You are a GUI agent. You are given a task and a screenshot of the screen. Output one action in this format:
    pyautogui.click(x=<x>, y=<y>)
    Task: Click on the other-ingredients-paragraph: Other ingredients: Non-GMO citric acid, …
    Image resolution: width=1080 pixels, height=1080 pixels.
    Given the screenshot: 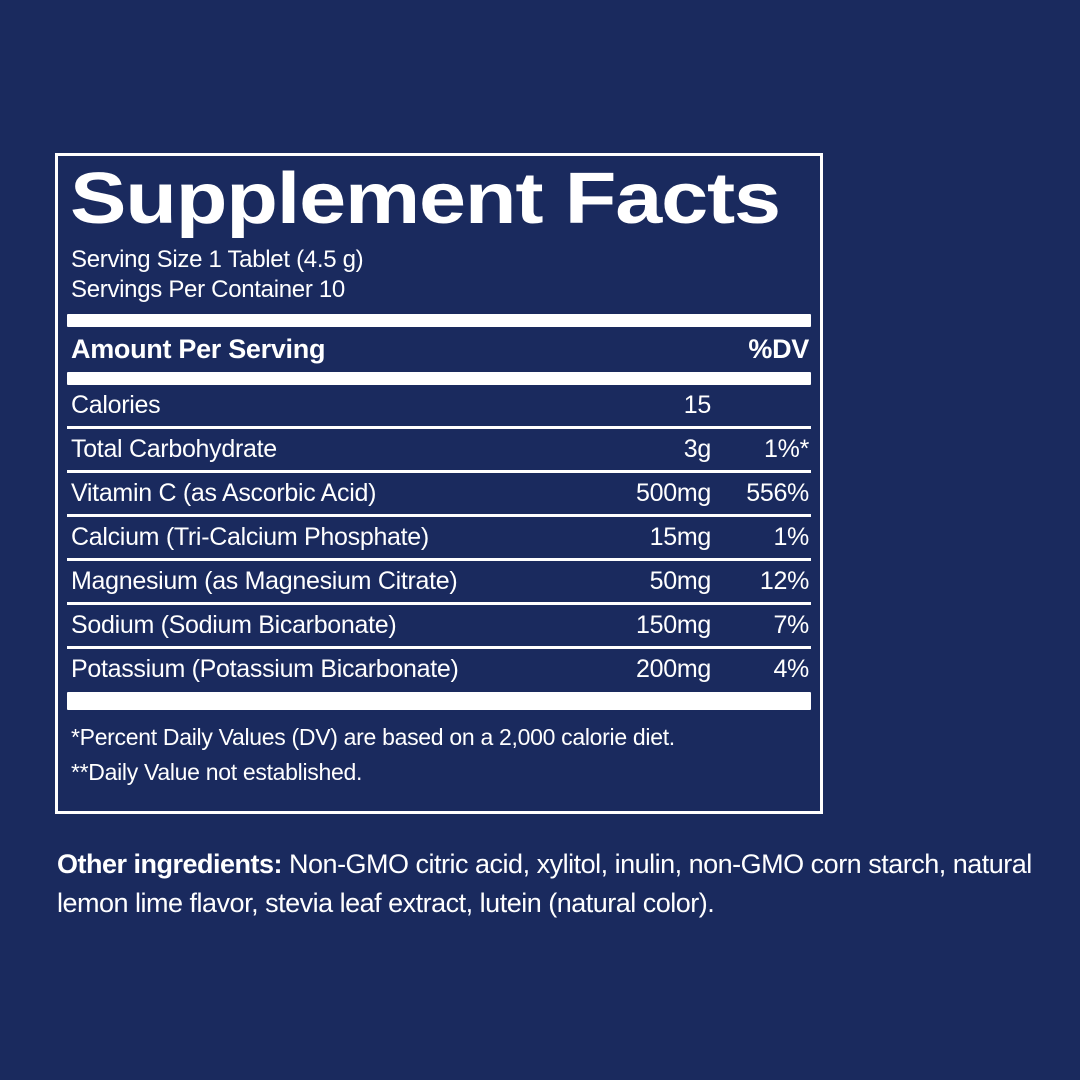 What is the action you would take?
    pyautogui.click(x=552, y=884)
    